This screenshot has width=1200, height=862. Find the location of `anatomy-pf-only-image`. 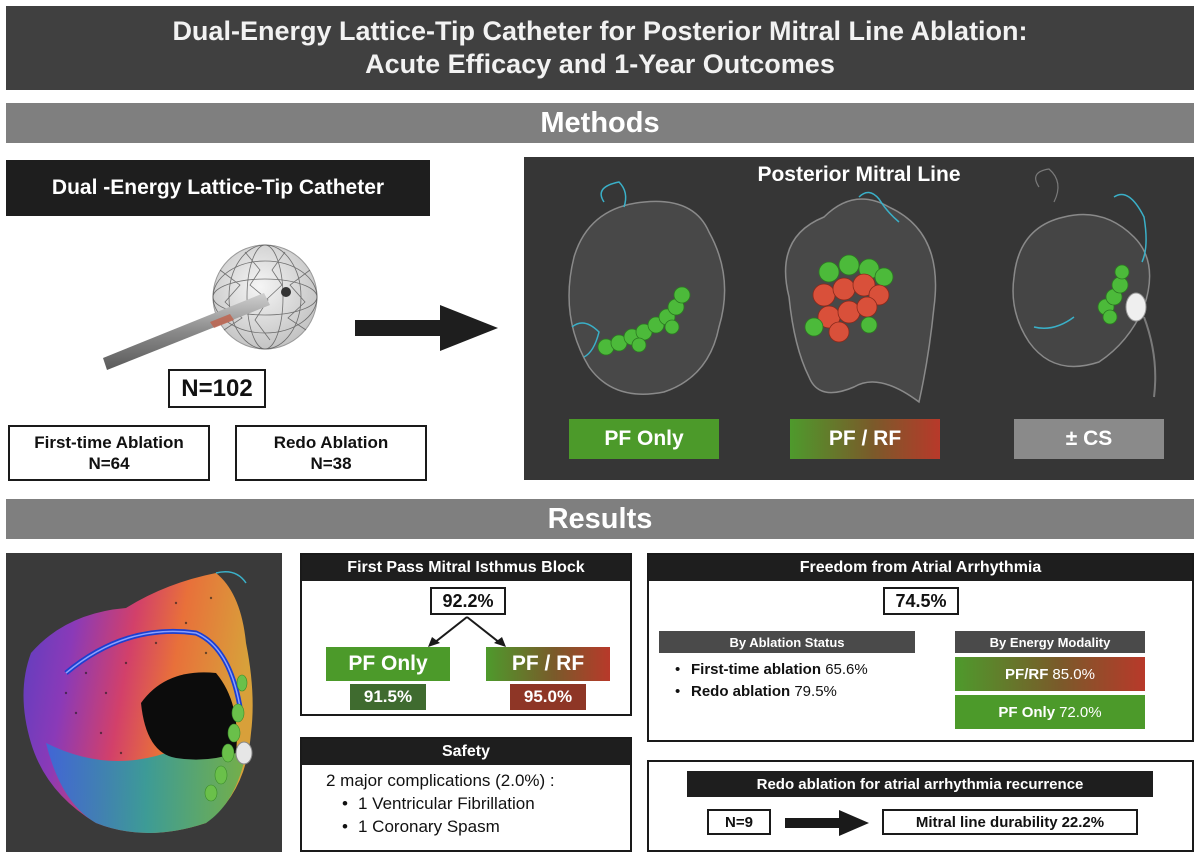

anatomy-pf-only-image is located at coordinates (647, 288).